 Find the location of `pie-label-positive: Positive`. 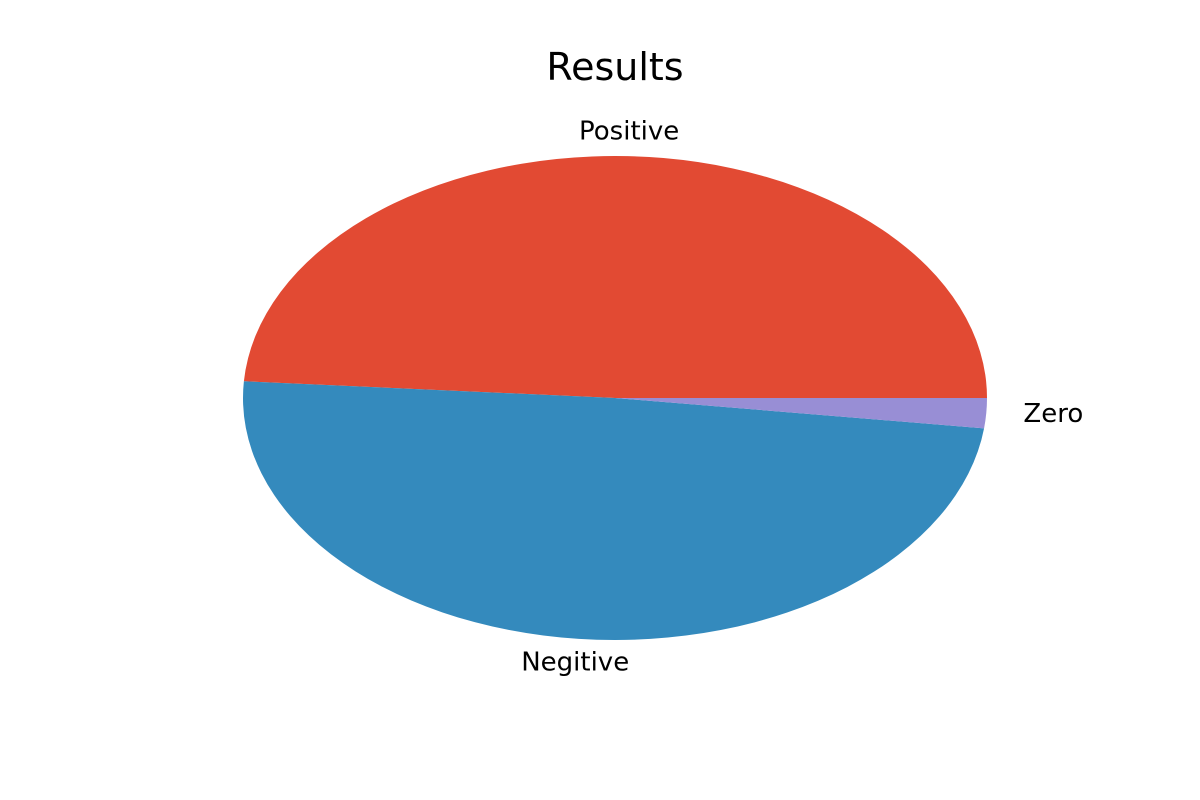

pie-label-positive: Positive is located at coordinates (629, 131).